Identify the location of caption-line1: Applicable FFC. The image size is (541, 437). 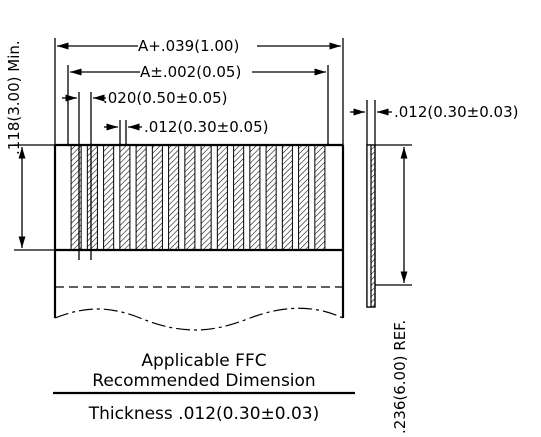
(203, 361).